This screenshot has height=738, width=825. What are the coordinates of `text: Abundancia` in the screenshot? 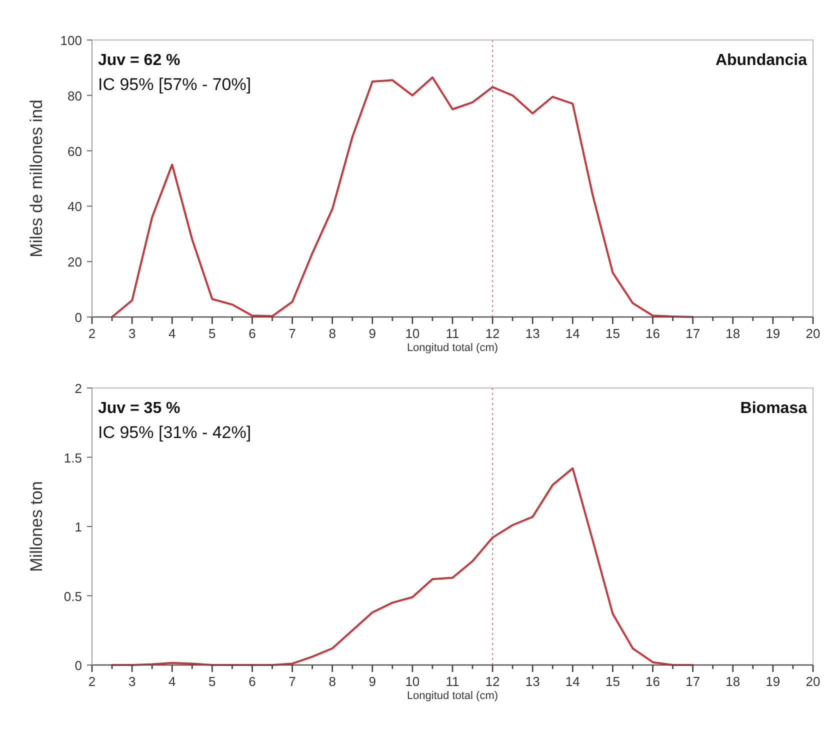 It's located at (761, 60).